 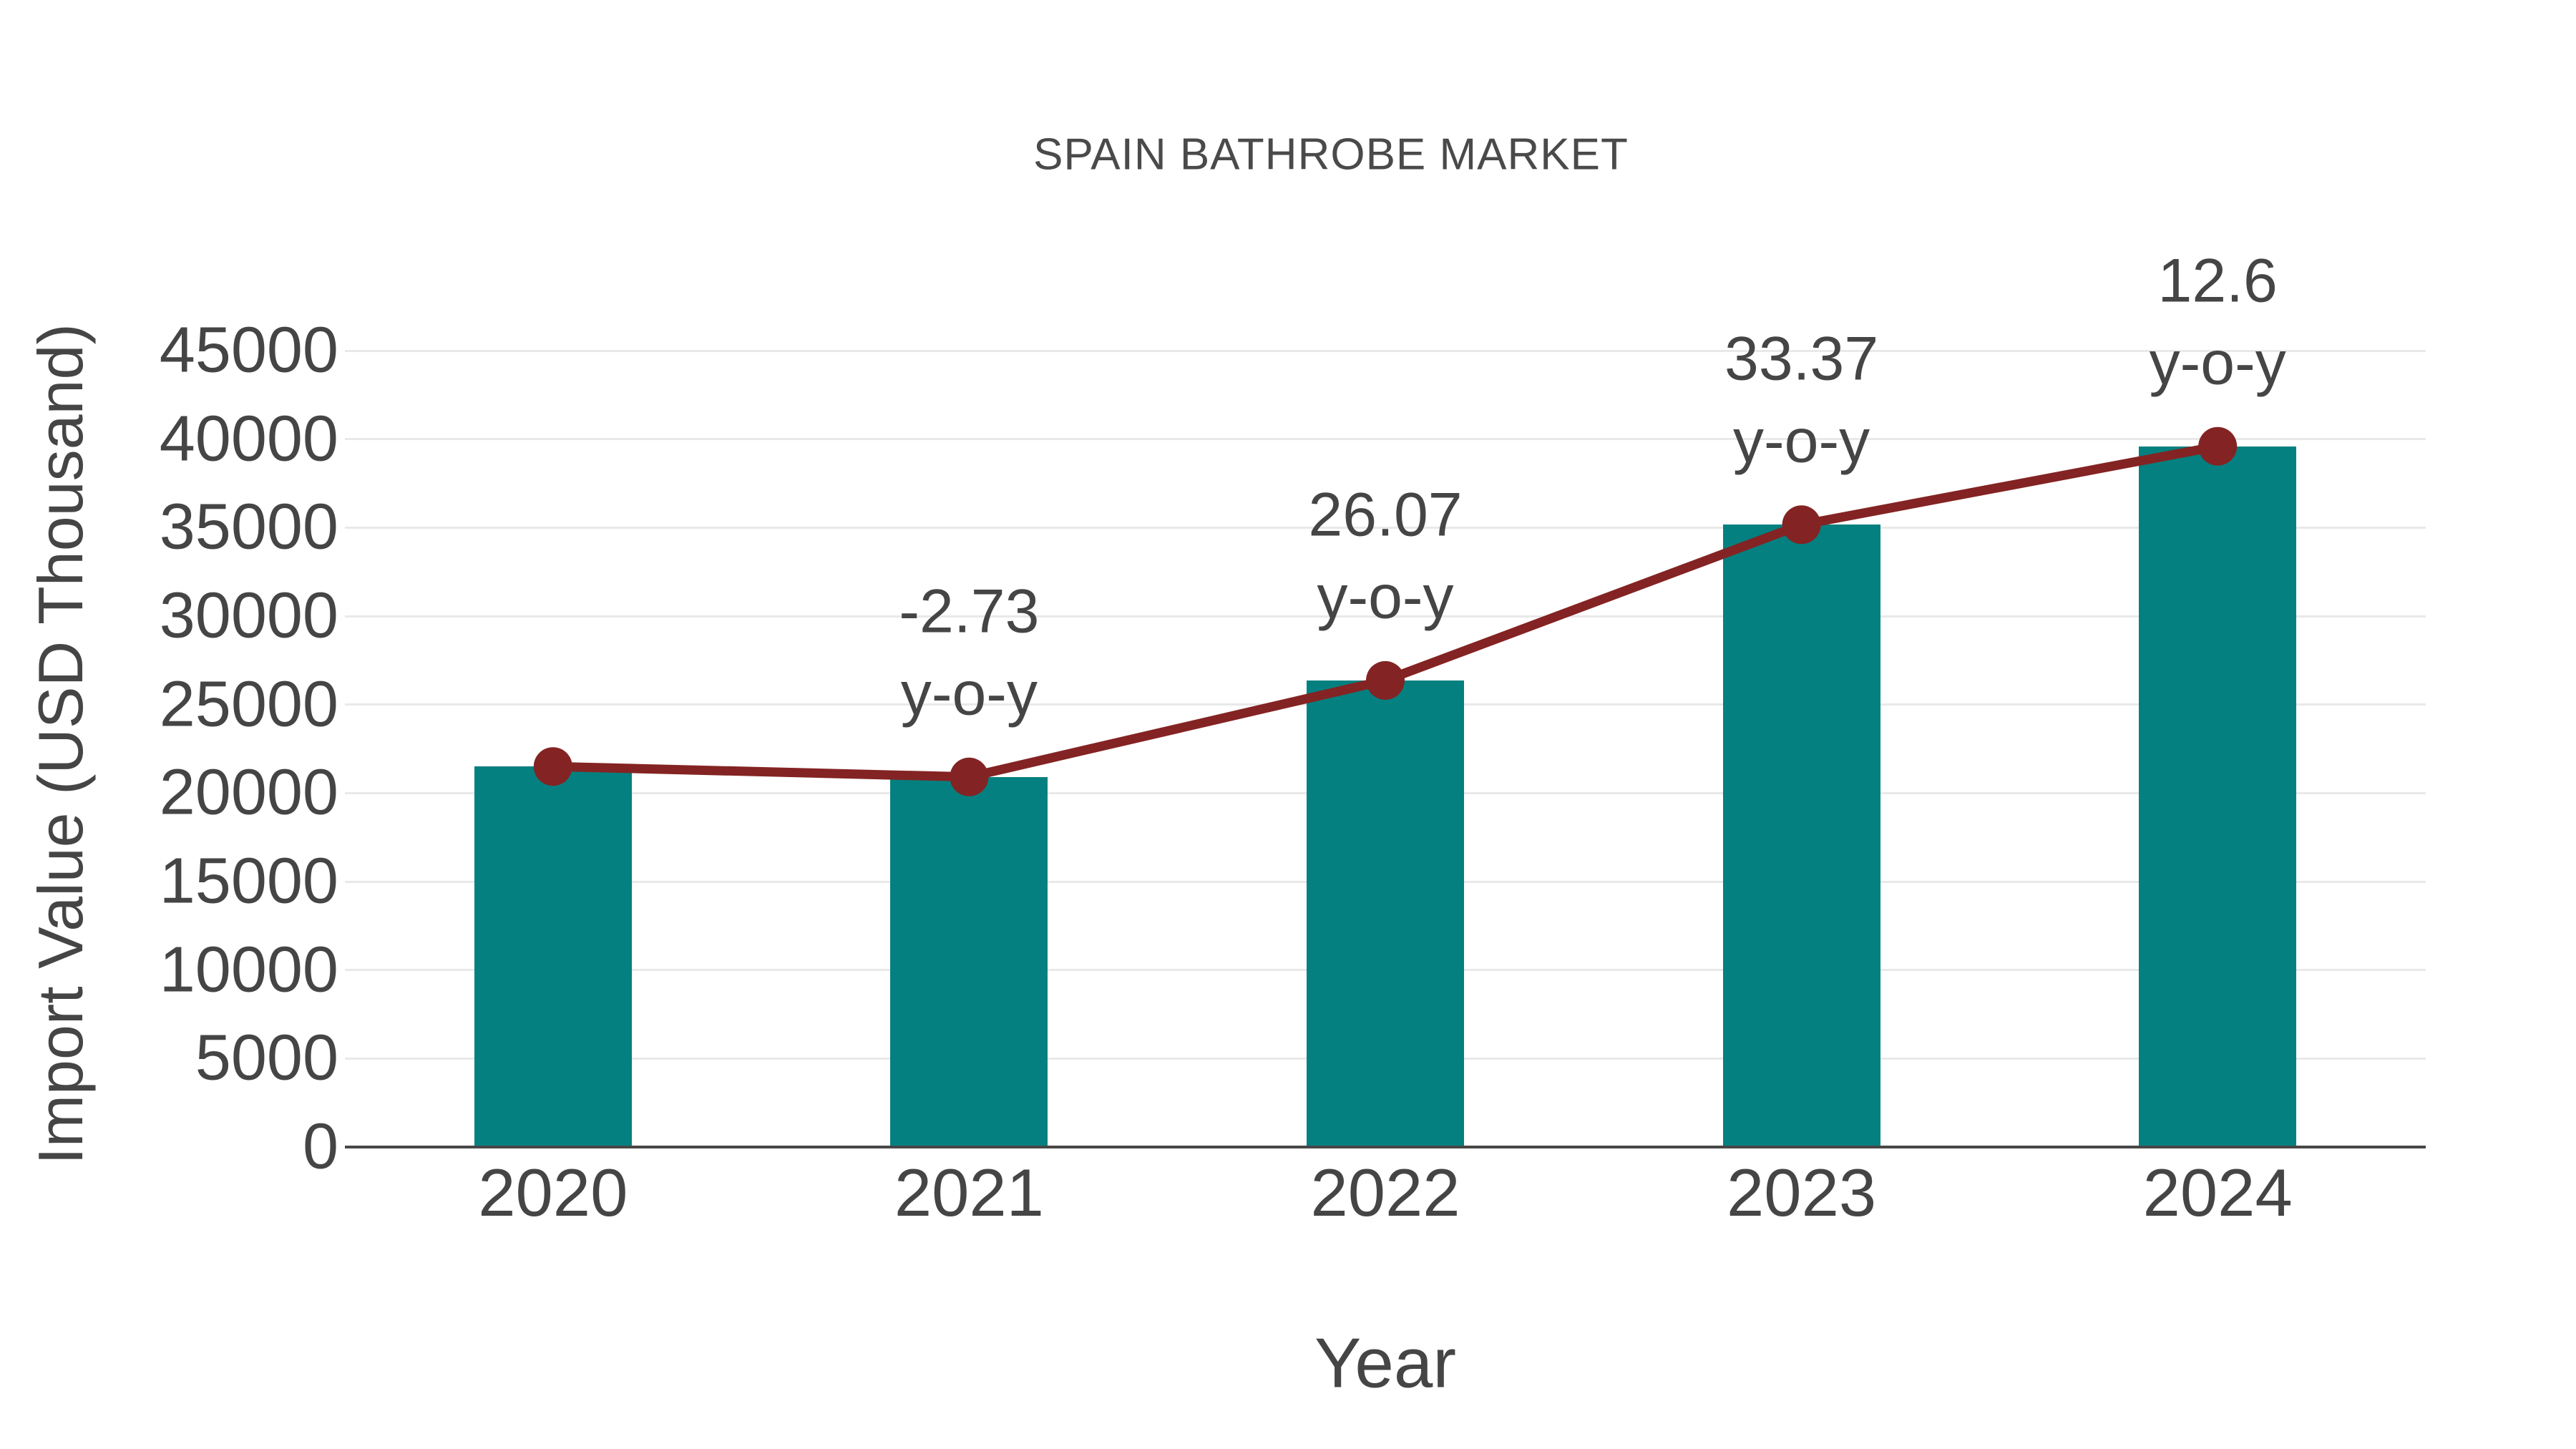 I want to click on y-tick-label-25000: 25000, so click(x=248, y=704).